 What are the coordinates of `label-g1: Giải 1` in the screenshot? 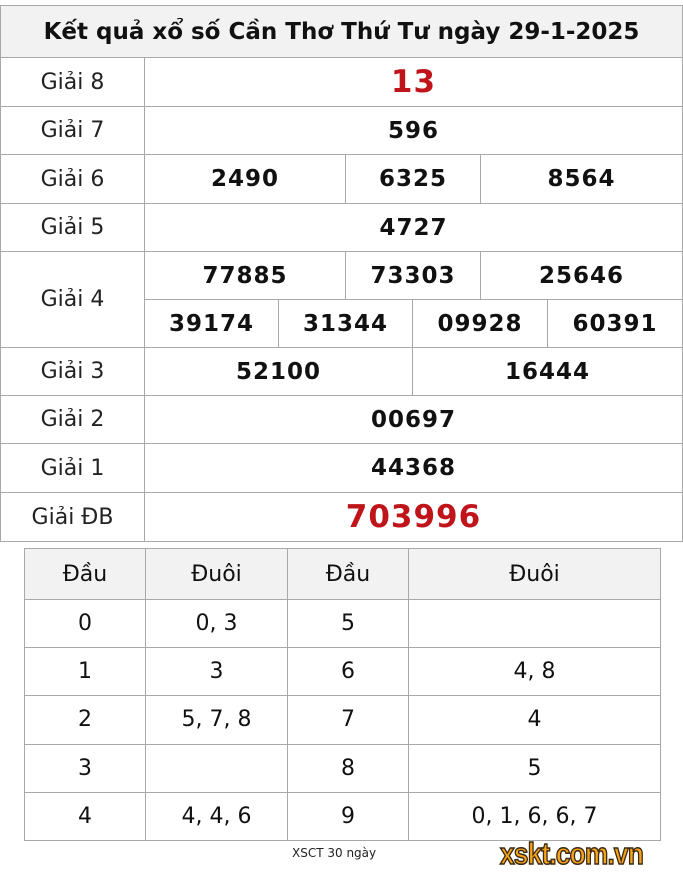 It's located at (72, 468).